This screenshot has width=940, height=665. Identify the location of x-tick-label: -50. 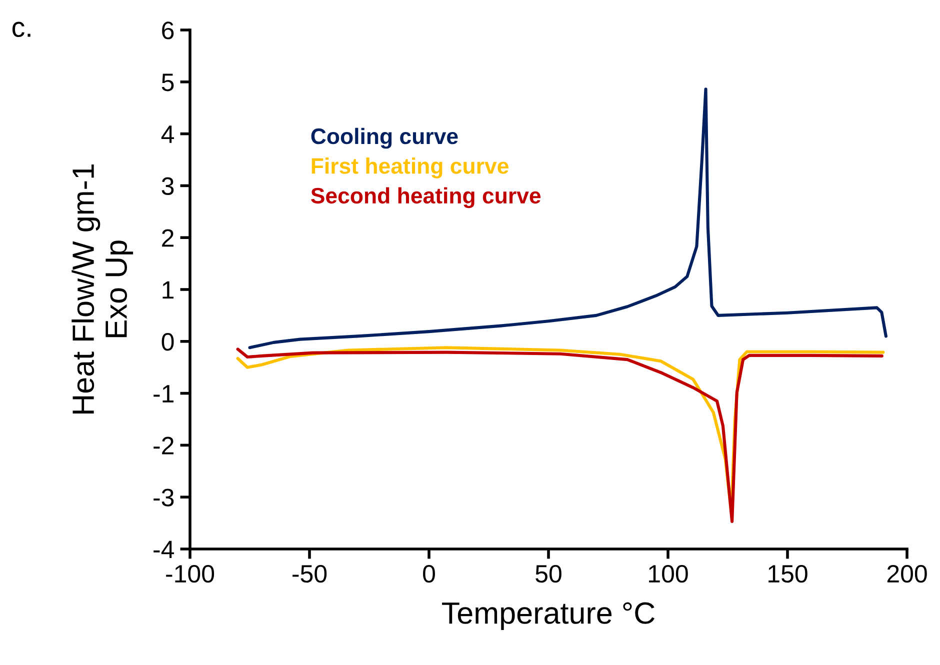
(309, 573).